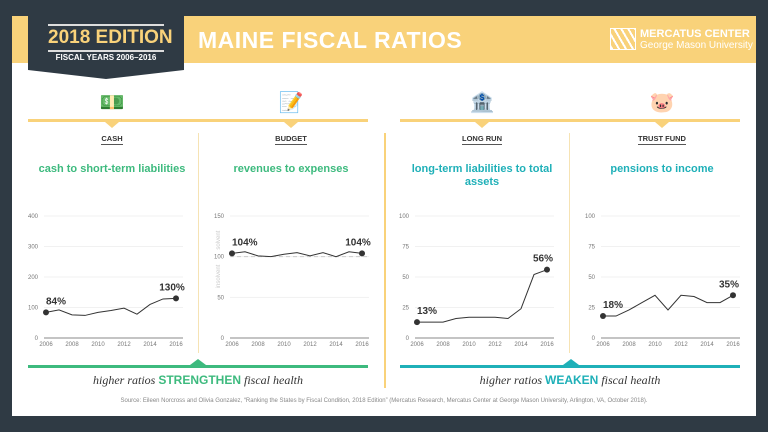  I want to click on left-rule, so click(198, 120).